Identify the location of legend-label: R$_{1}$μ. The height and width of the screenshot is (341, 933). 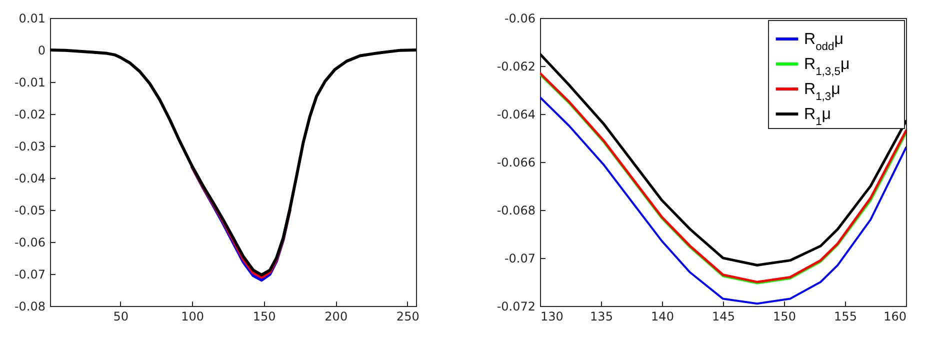
(818, 117).